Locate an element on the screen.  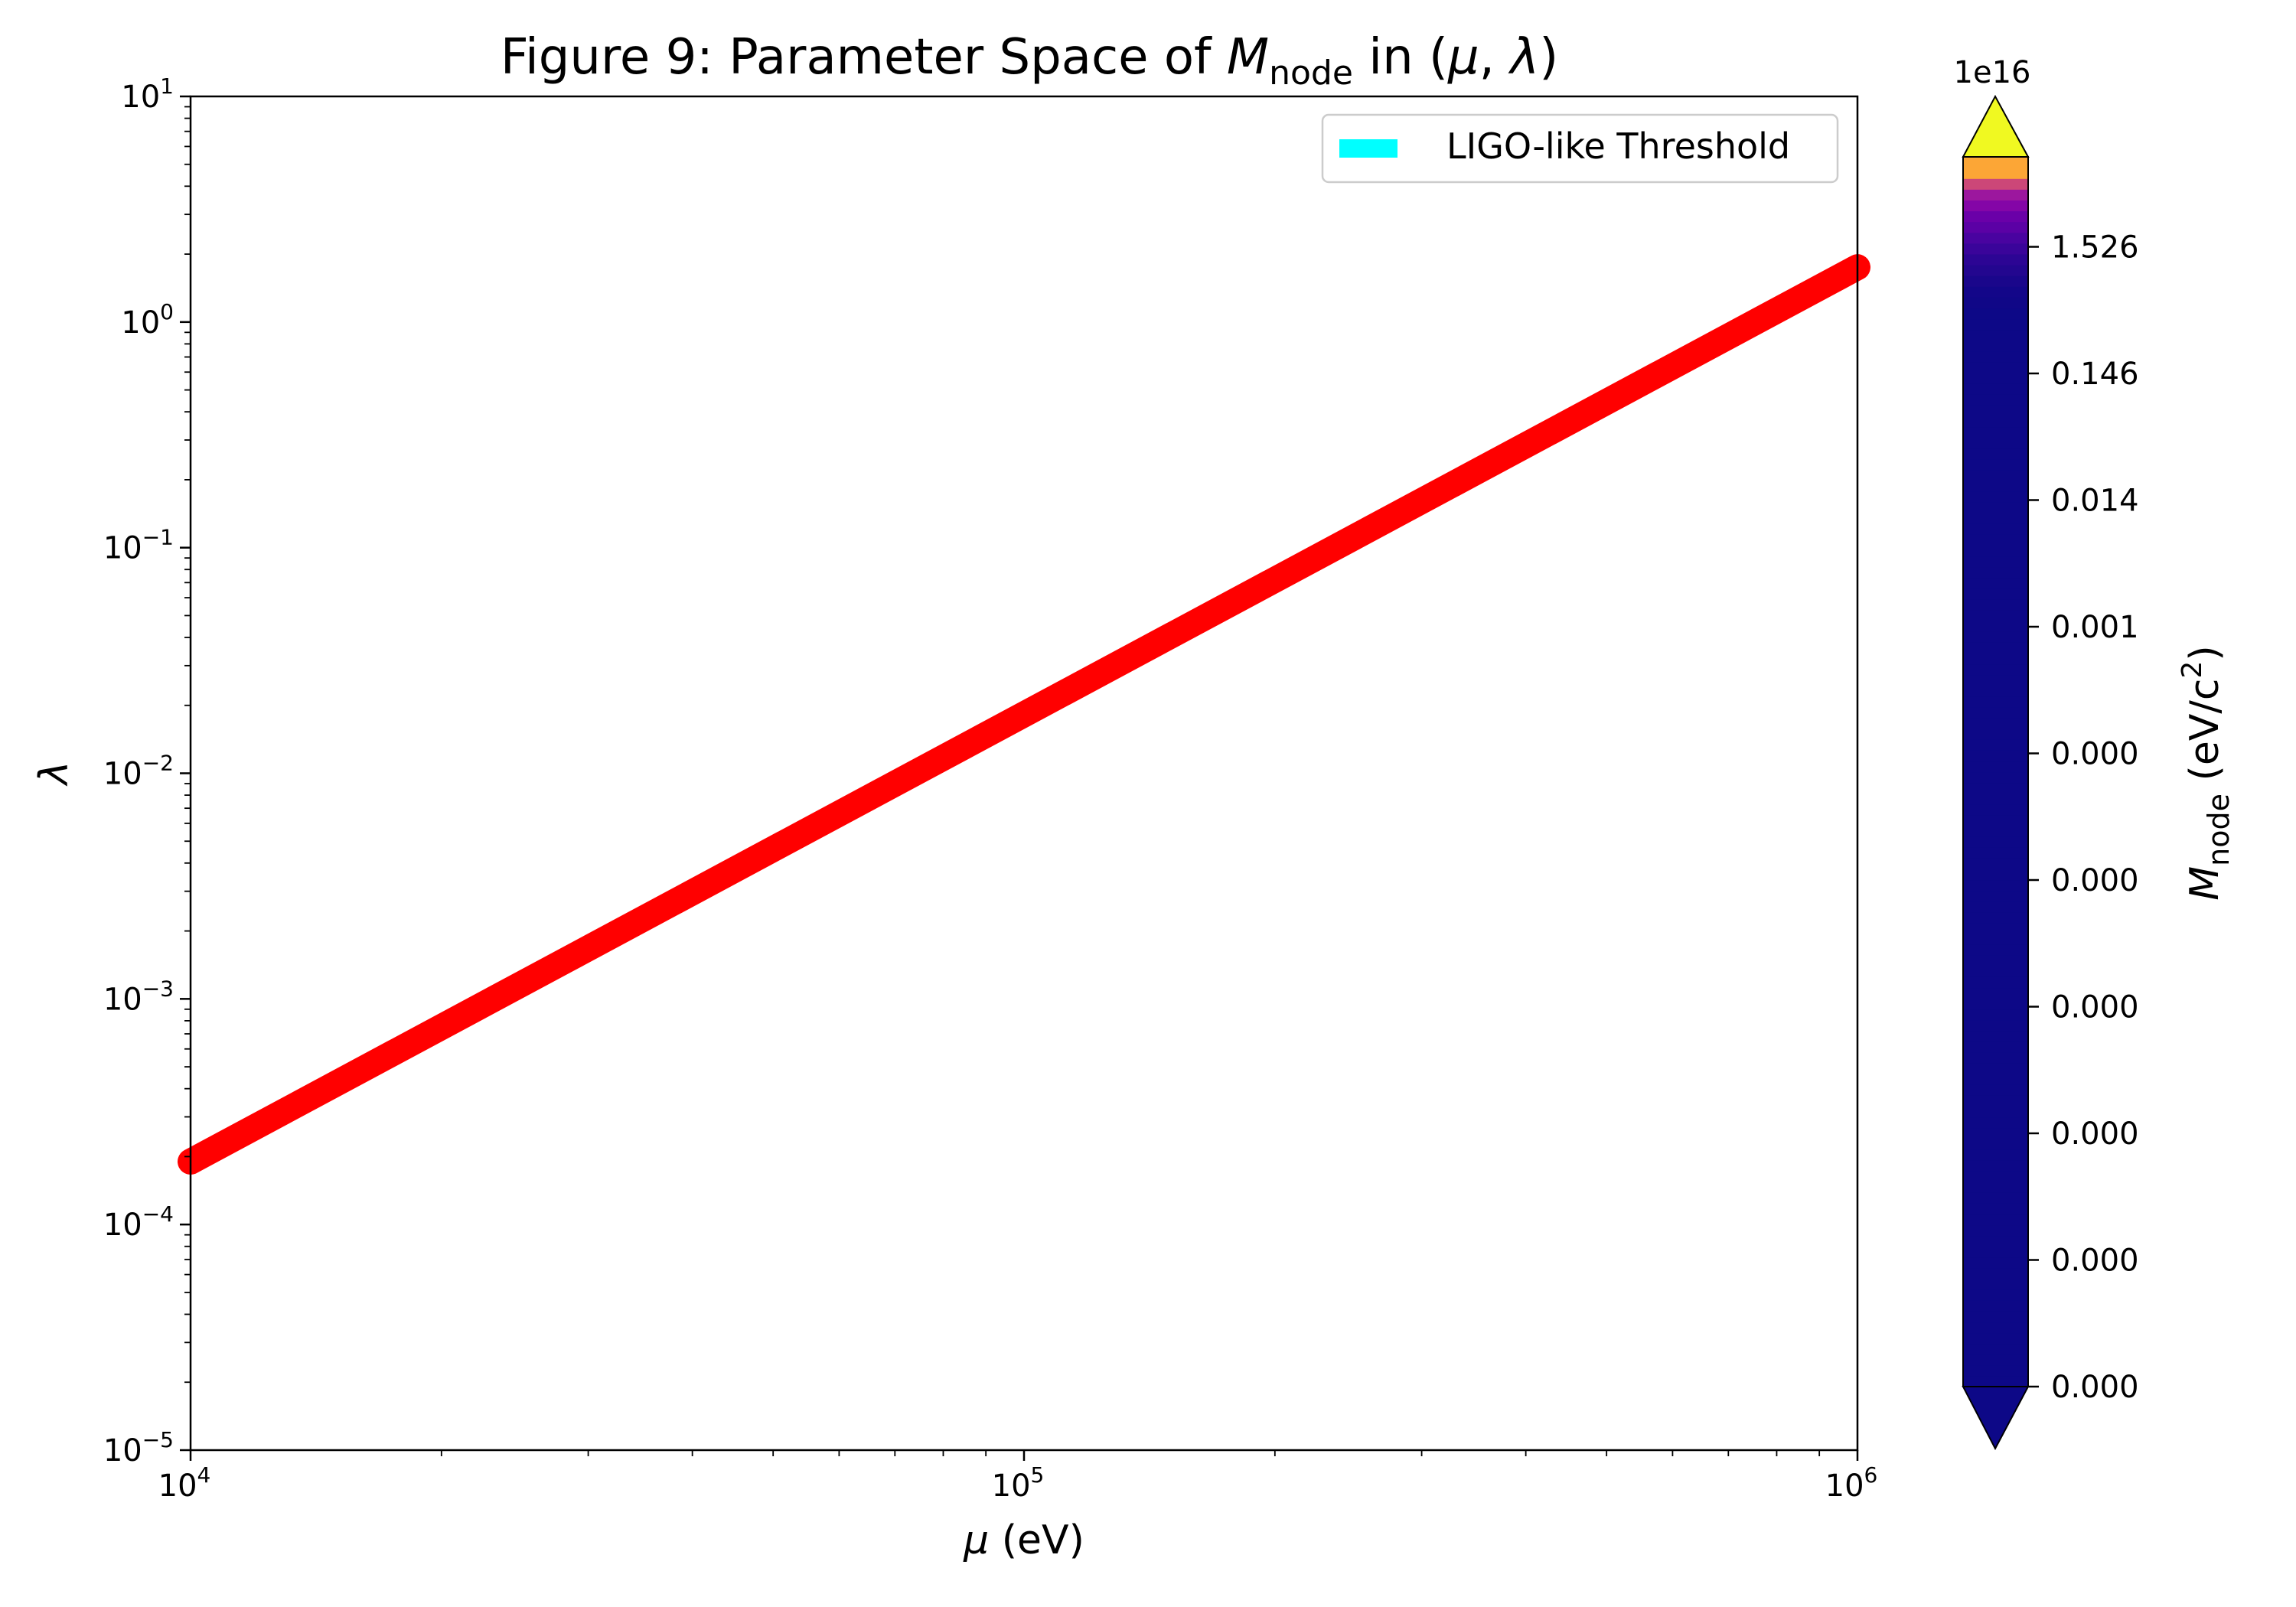
colorbar-extend-under is located at coordinates (1996, 1418).